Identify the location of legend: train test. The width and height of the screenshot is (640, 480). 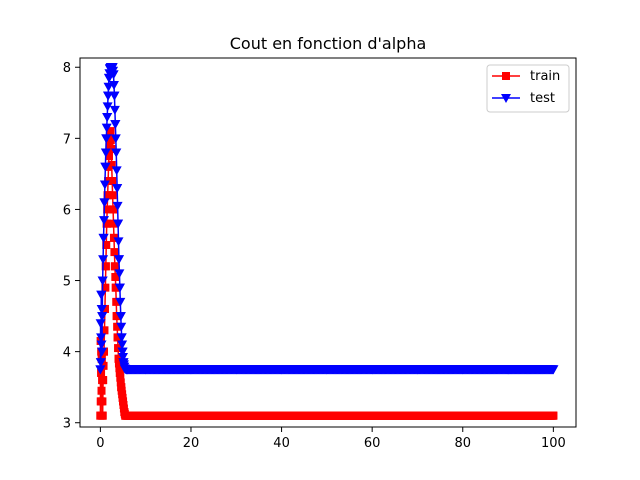
(528, 88).